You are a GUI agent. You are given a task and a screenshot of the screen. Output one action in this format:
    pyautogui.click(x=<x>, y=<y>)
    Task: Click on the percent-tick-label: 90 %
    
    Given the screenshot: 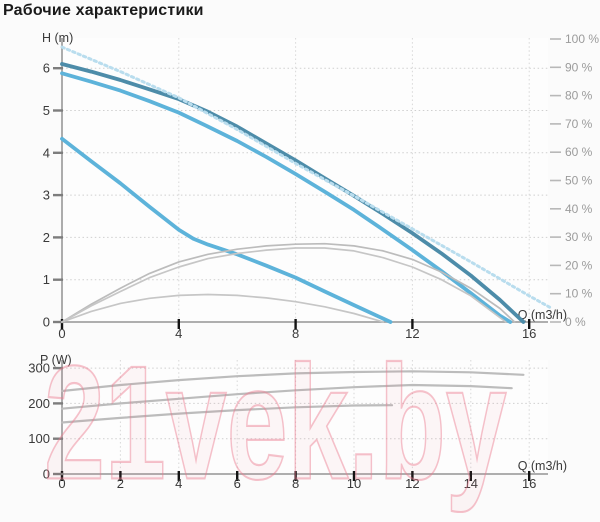 What is the action you would take?
    pyautogui.click(x=579, y=67)
    